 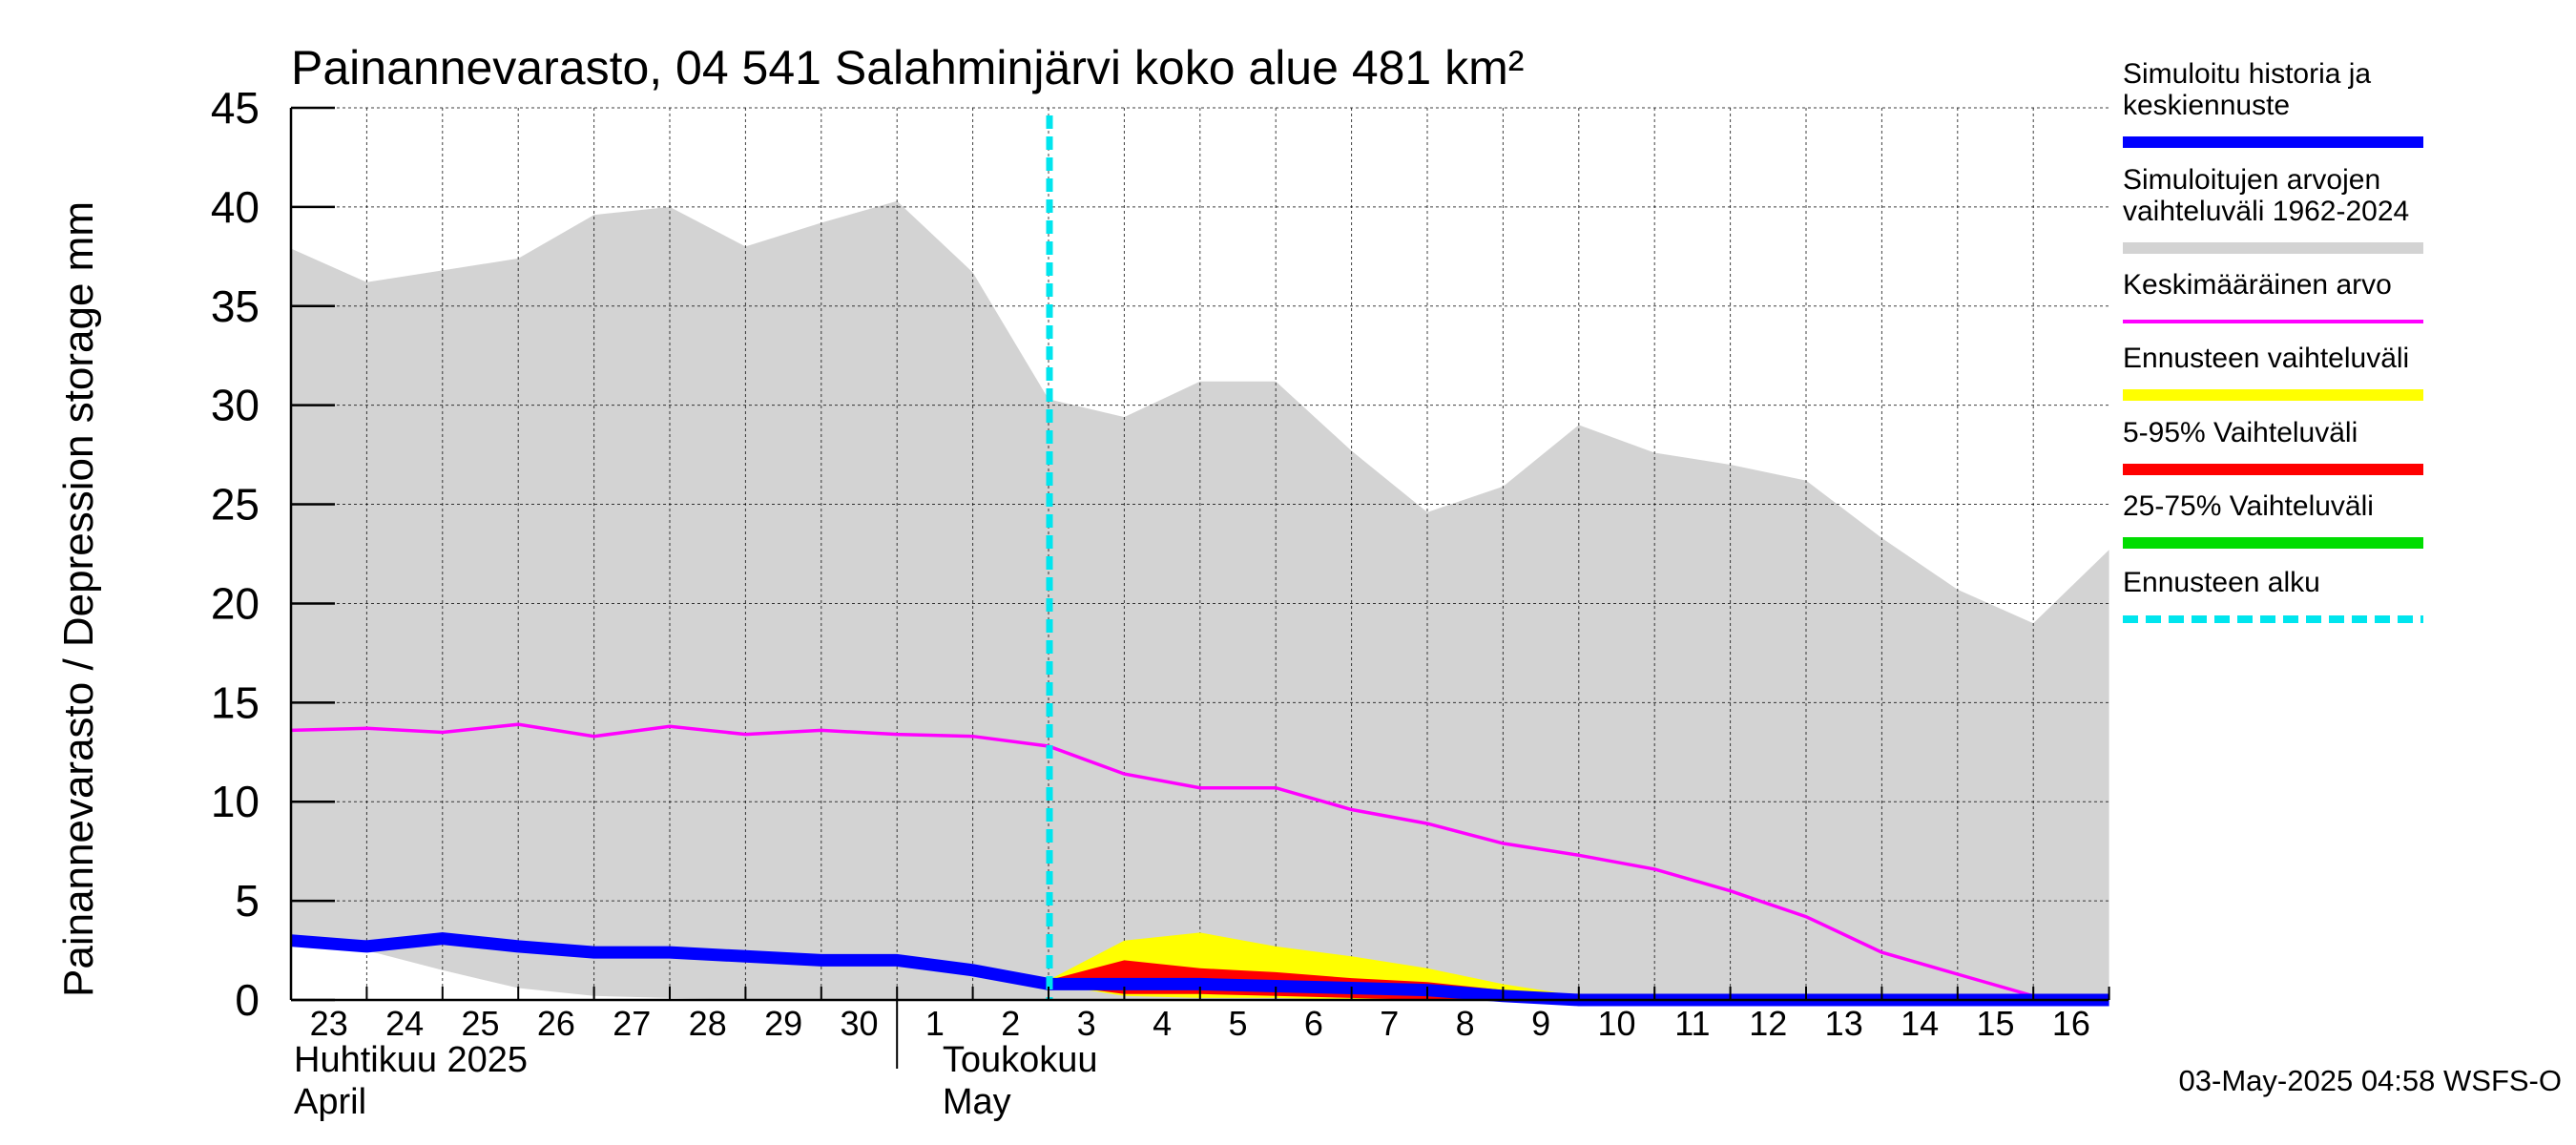 I want to click on y-tick-label: 30, so click(x=235, y=405).